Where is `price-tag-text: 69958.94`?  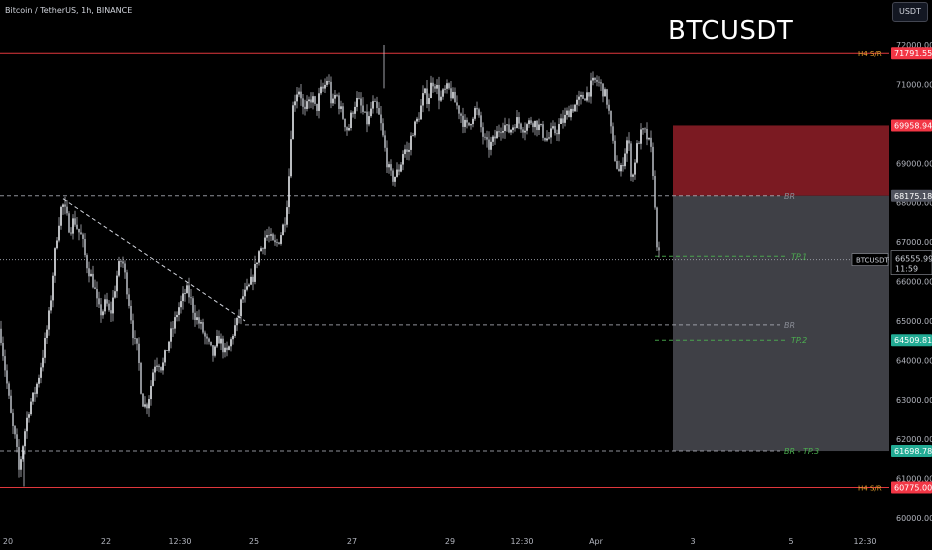
price-tag-text: 69958.94 is located at coordinates (913, 125).